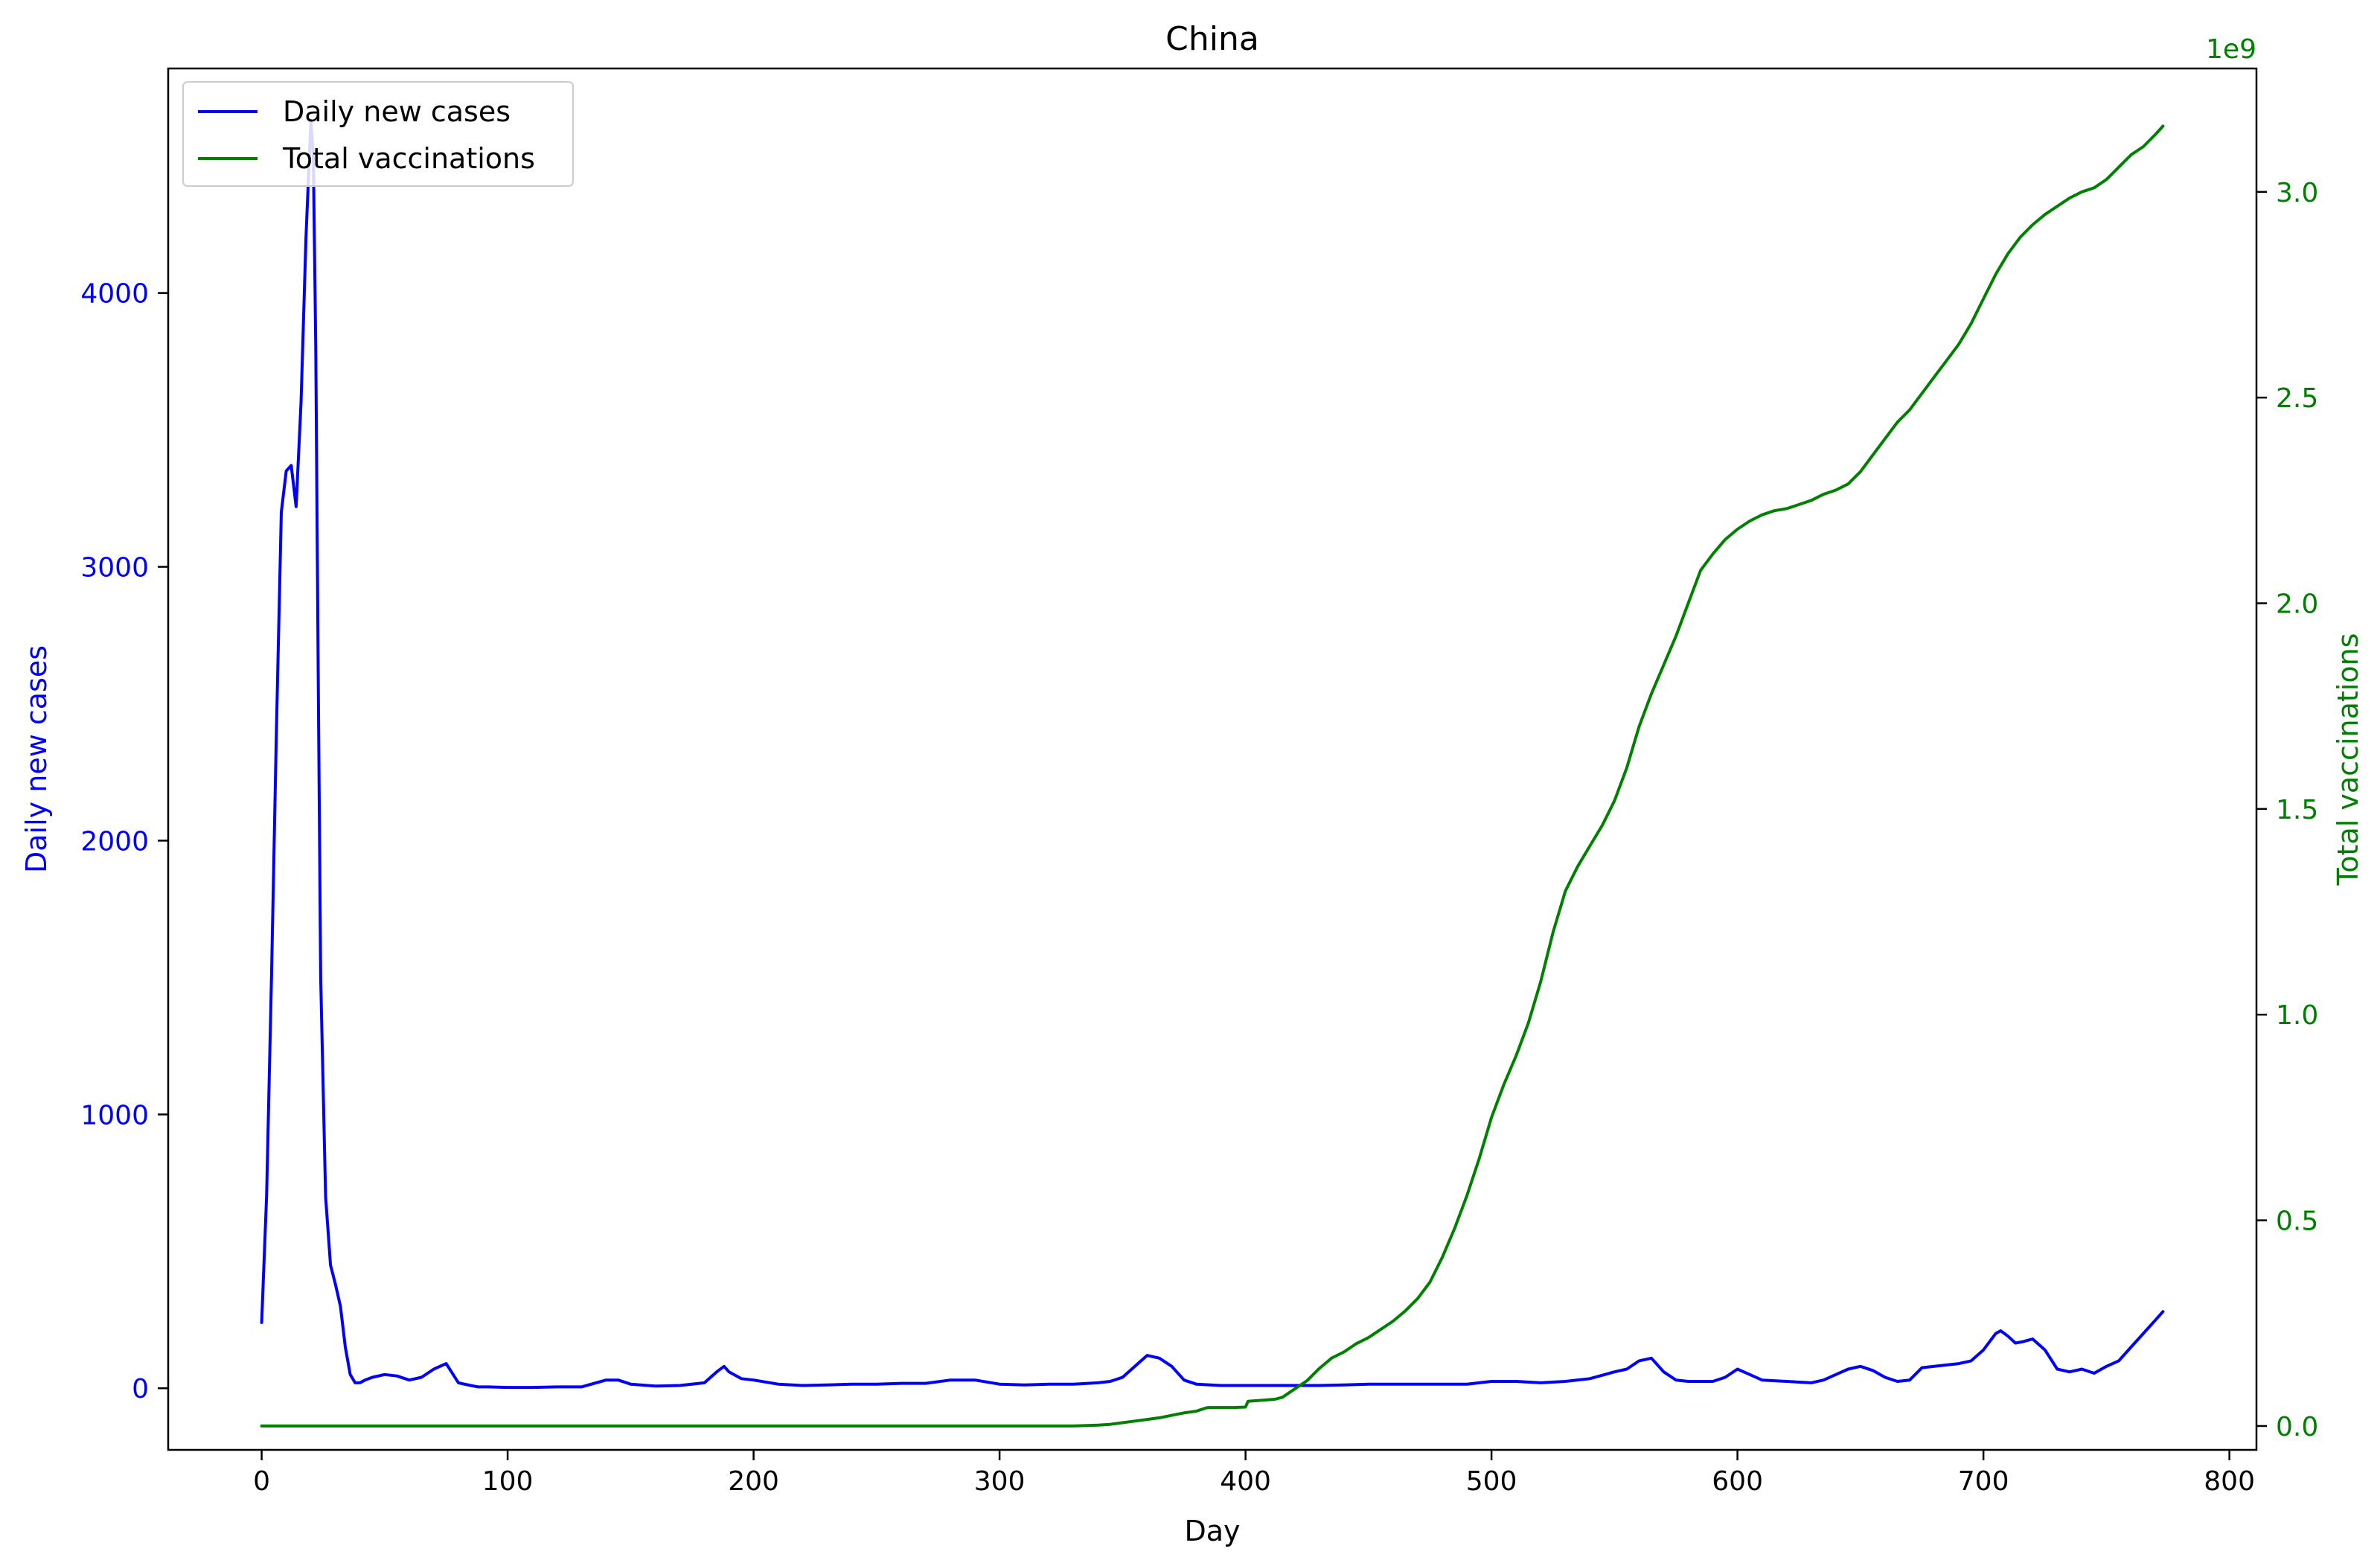 The width and height of the screenshot is (2380, 1563). What do you see at coordinates (261, 1481) in the screenshot?
I see `x-tick-label: 0` at bounding box center [261, 1481].